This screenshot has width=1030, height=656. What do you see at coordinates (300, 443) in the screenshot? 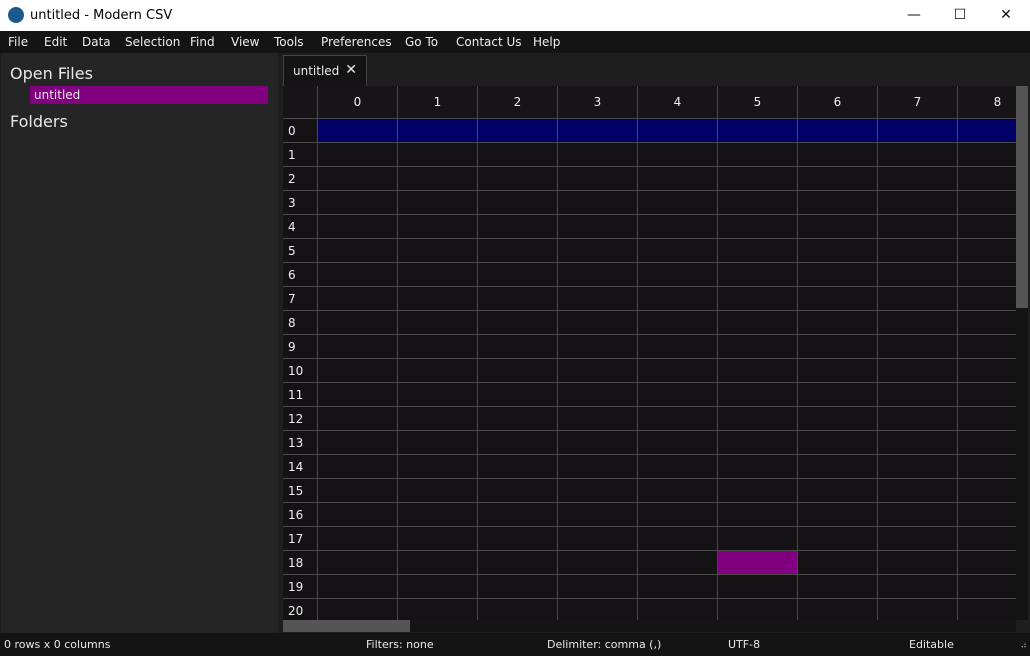
I see `row-header: 13` at bounding box center [300, 443].